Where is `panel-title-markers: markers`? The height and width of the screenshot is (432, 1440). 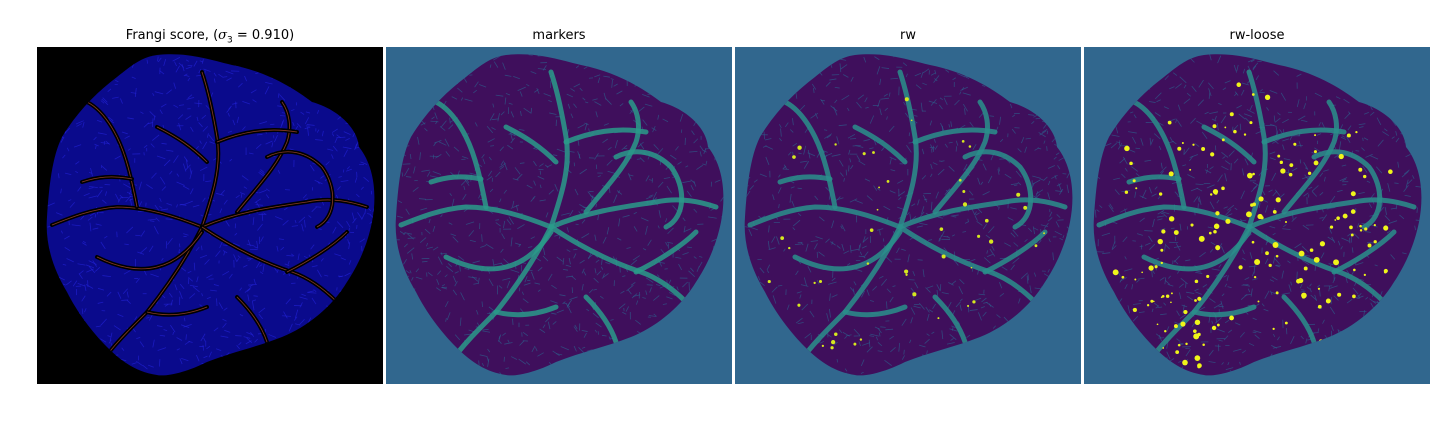 panel-title-markers: markers is located at coordinates (559, 35).